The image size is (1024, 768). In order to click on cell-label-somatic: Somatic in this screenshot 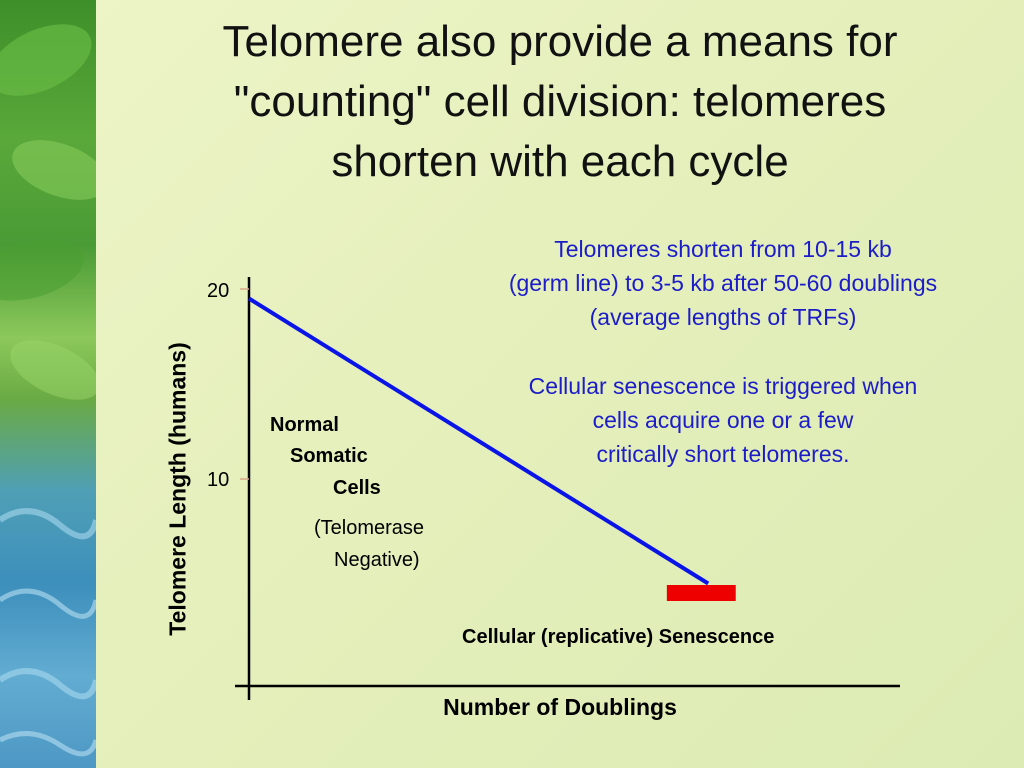, I will do `click(329, 456)`.